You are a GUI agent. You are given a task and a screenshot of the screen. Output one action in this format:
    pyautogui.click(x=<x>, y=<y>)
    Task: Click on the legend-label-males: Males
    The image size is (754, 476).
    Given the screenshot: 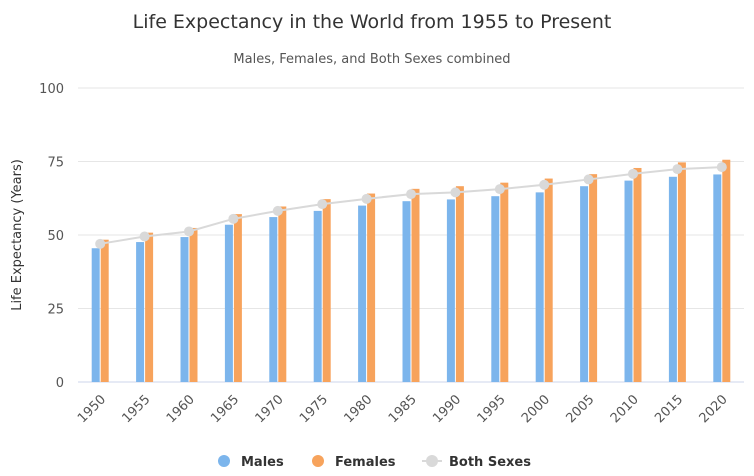 What is the action you would take?
    pyautogui.click(x=262, y=462)
    